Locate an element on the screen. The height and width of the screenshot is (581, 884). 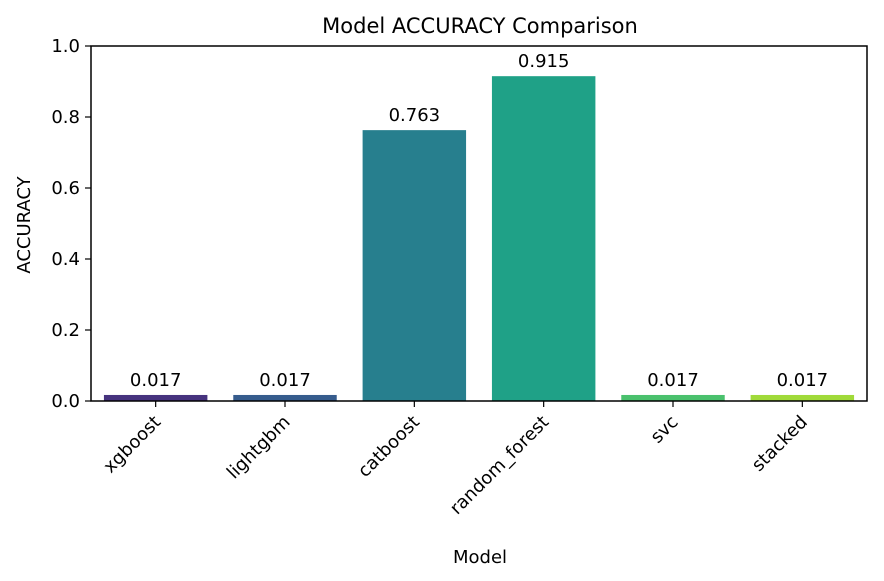
bar-catboost is located at coordinates (414, 265).